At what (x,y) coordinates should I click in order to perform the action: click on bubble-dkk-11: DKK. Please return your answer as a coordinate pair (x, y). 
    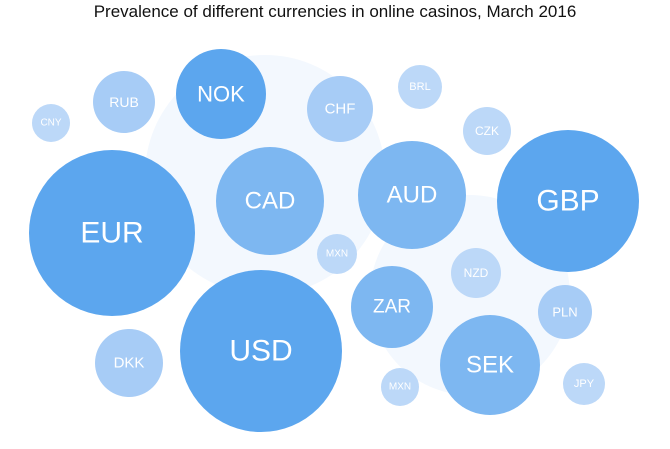
    Looking at the image, I should click on (129, 363).